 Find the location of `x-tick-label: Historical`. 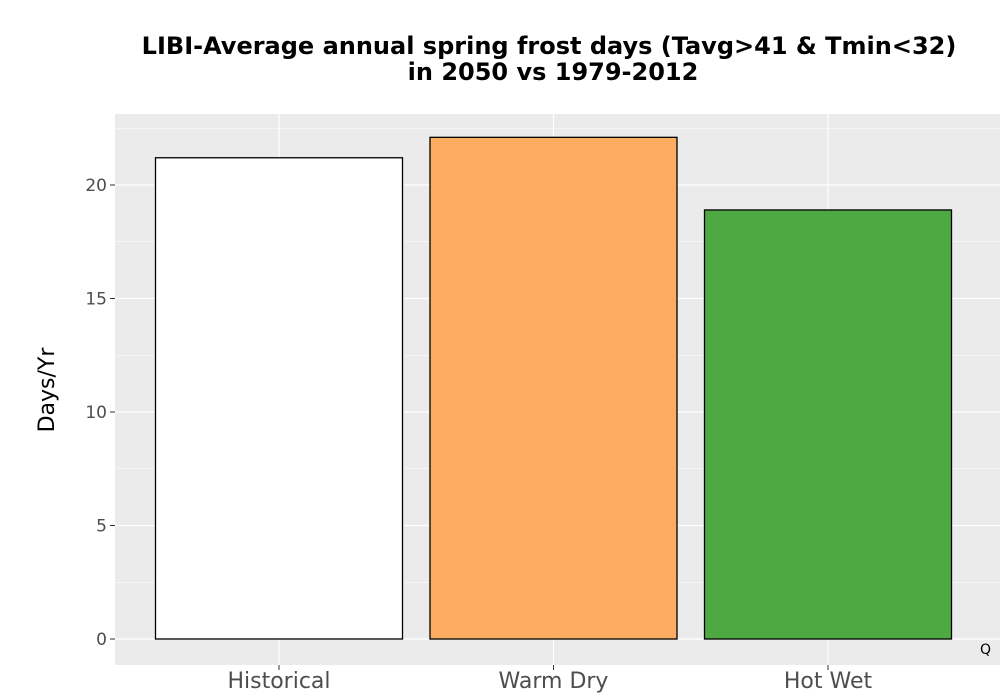

x-tick-label: Historical is located at coordinates (278, 681).